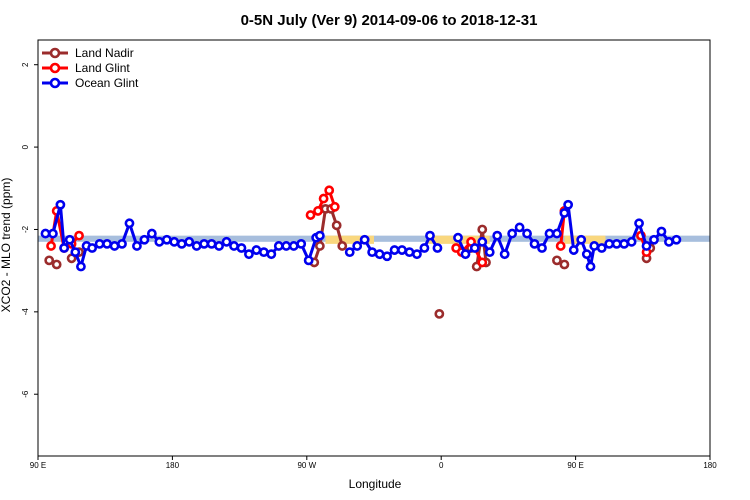  Describe the element at coordinates (25, 229) in the screenshot. I see `y-tick-label: -2` at that location.